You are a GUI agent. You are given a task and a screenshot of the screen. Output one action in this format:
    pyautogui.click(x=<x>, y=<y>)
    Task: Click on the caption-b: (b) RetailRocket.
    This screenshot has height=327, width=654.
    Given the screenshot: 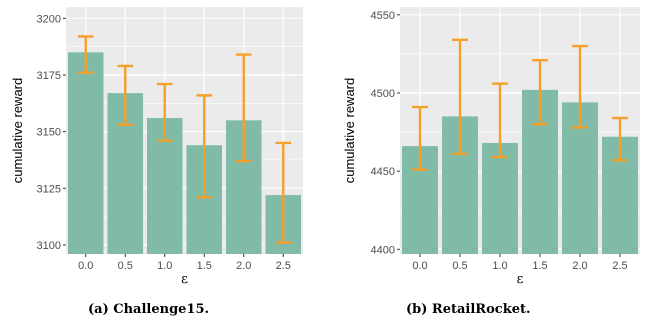 What is the action you would take?
    pyautogui.click(x=468, y=309)
    